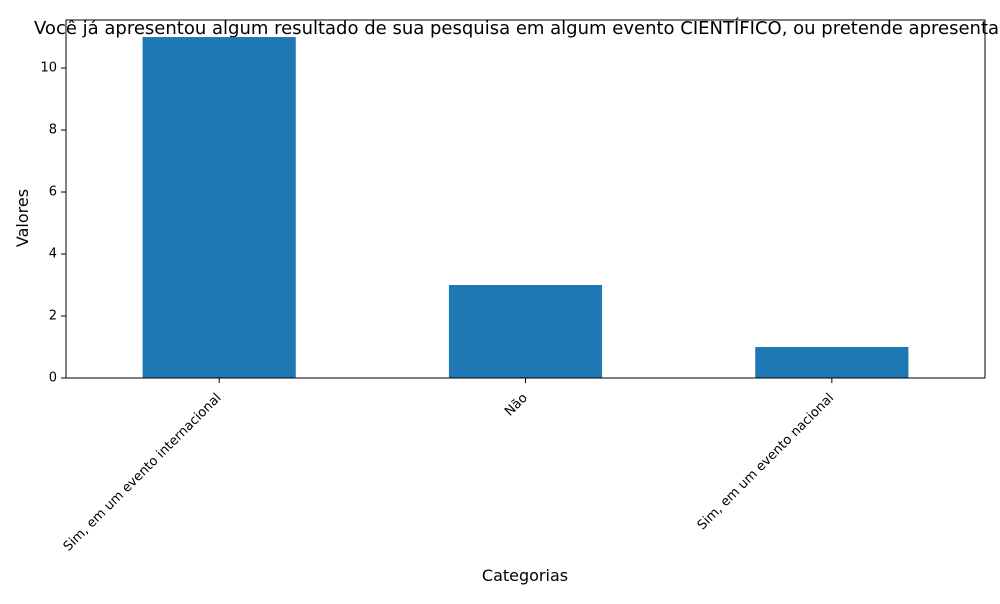  What do you see at coordinates (525, 575) in the screenshot?
I see `x-axis-label: Categorias` at bounding box center [525, 575].